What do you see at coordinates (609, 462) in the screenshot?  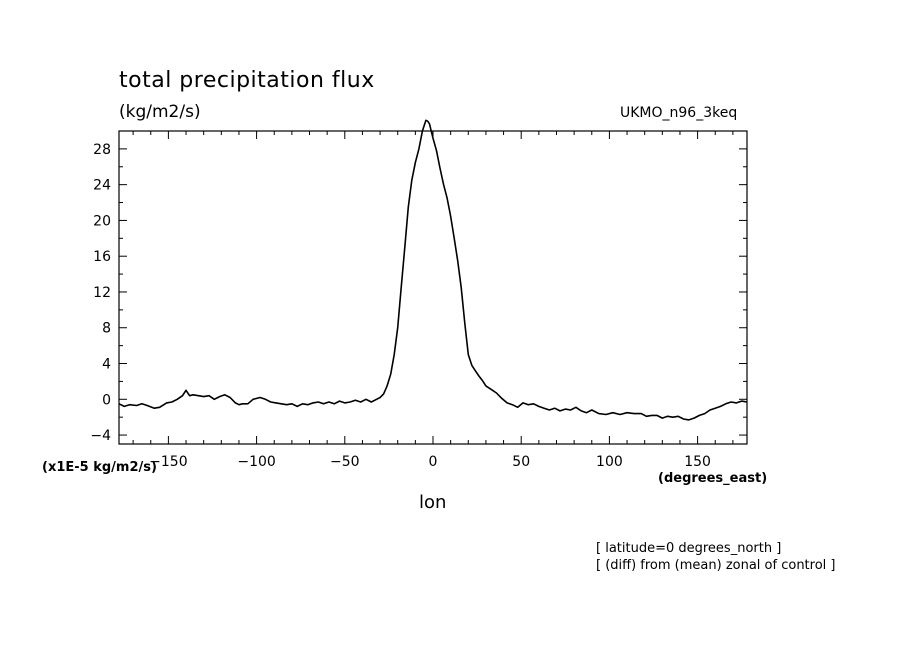 I see `x-tick-label: 100` at bounding box center [609, 462].